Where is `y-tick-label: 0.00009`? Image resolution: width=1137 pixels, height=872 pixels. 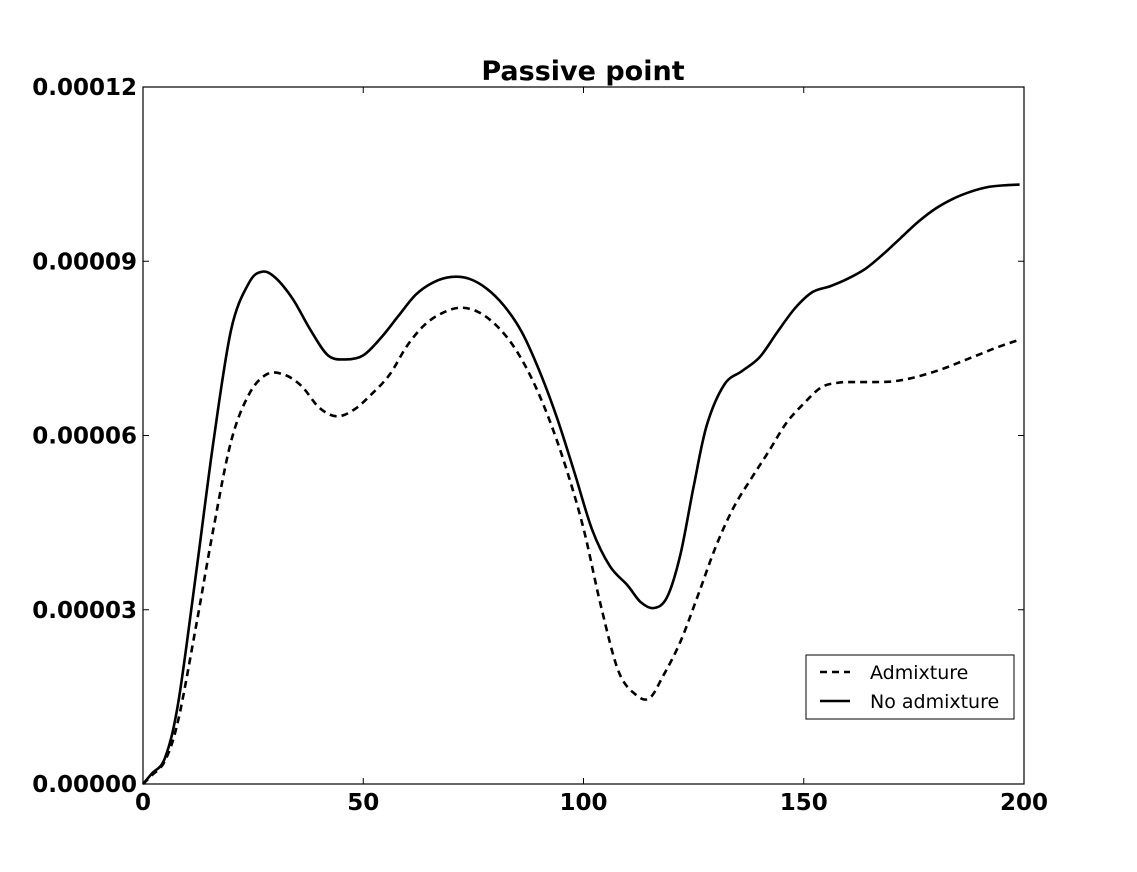 y-tick-label: 0.00009 is located at coordinates (84, 262).